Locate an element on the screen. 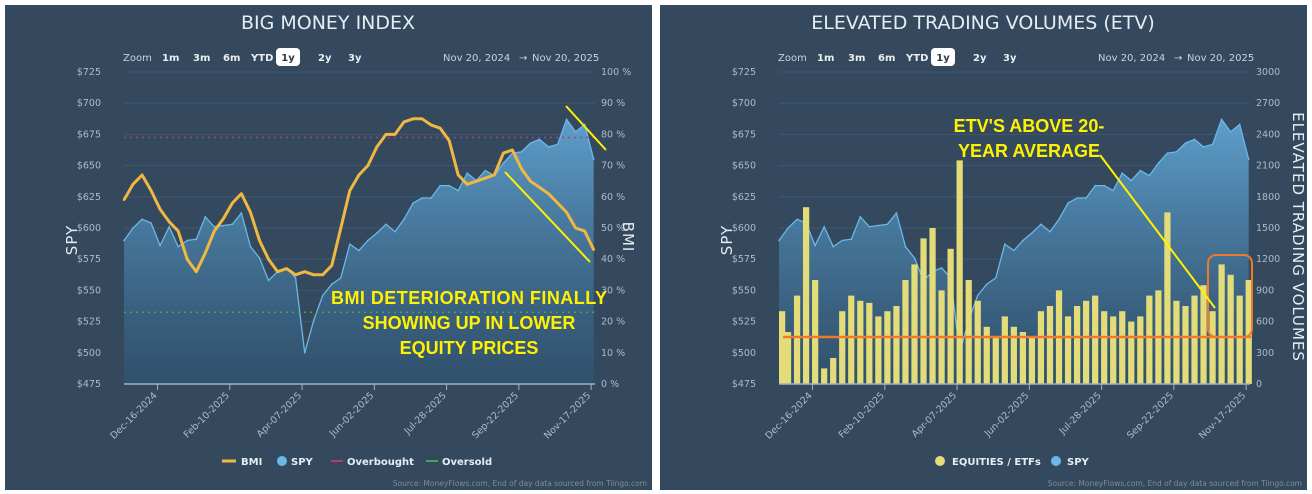  zoom-button-label: 2y is located at coordinates (325, 58).